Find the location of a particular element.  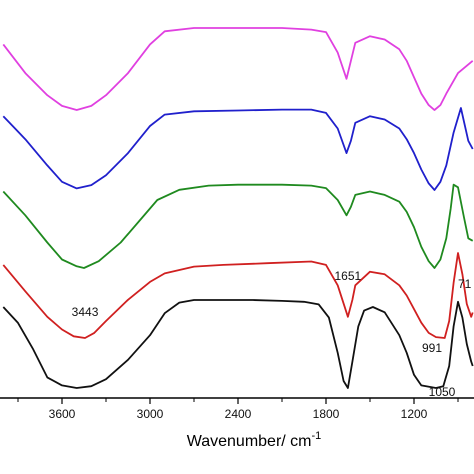

x-tick-label: 1800 is located at coordinates (326, 414).